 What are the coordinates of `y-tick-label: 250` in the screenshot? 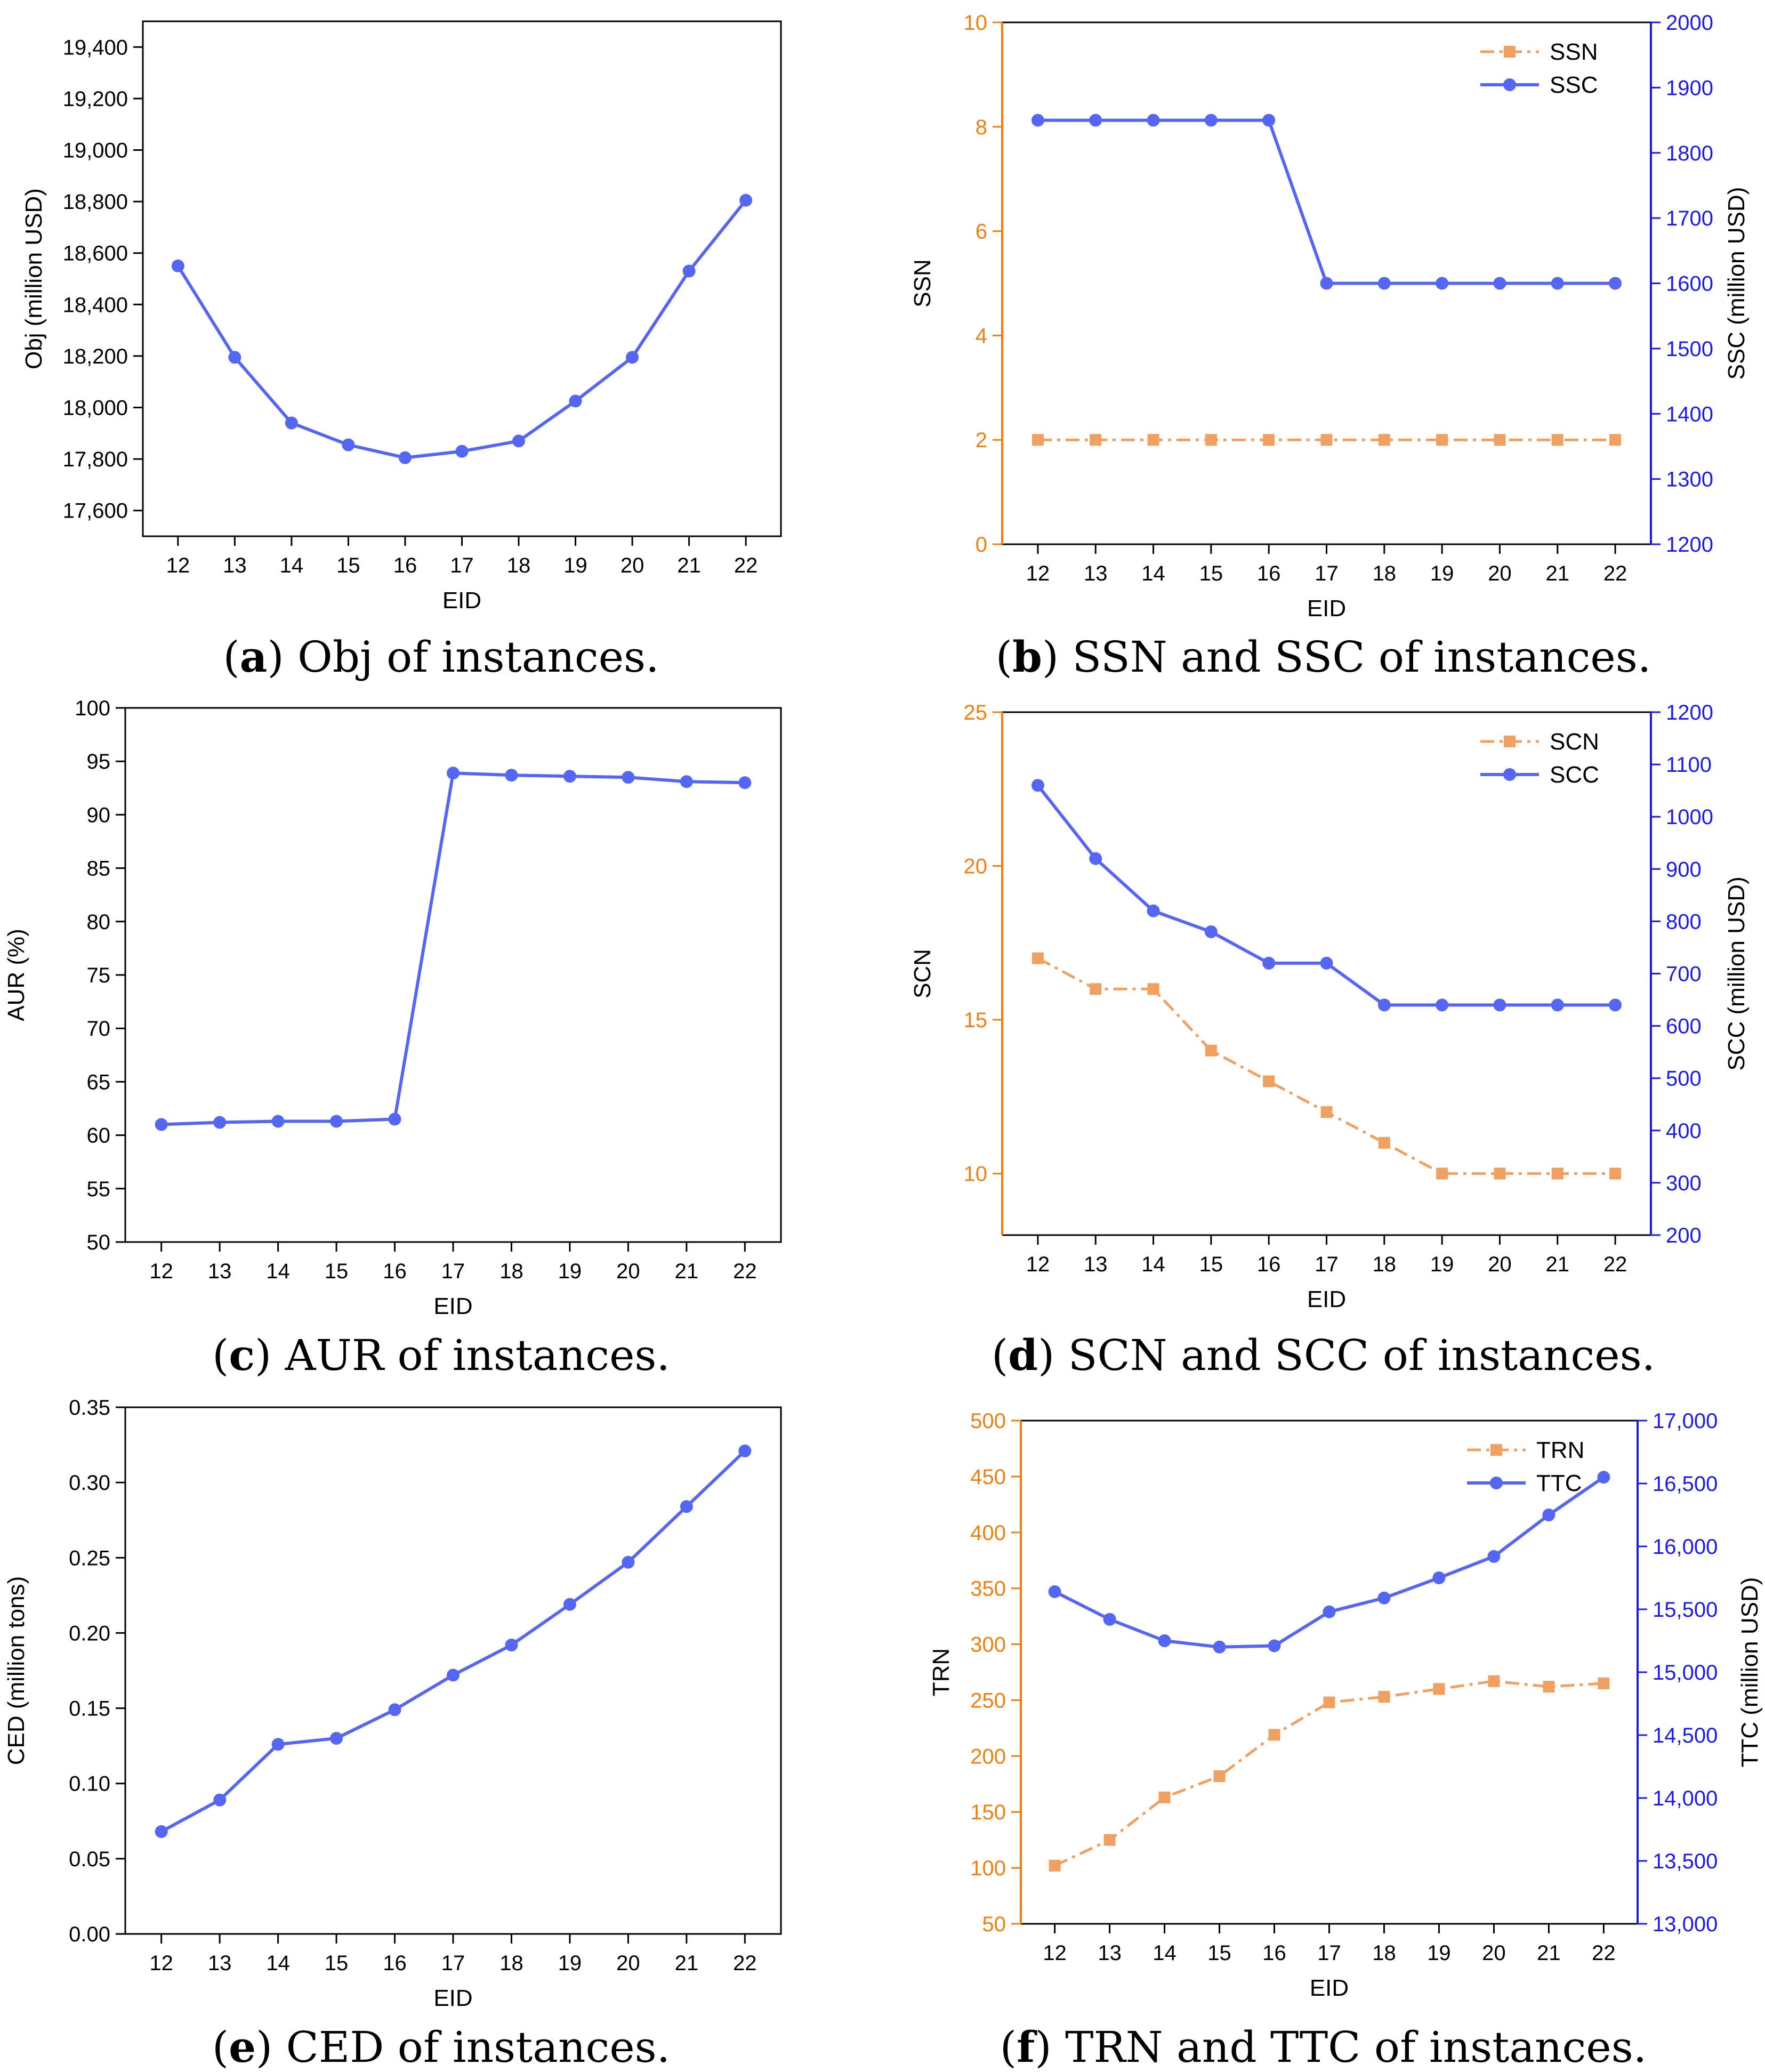 It's located at (988, 1700).